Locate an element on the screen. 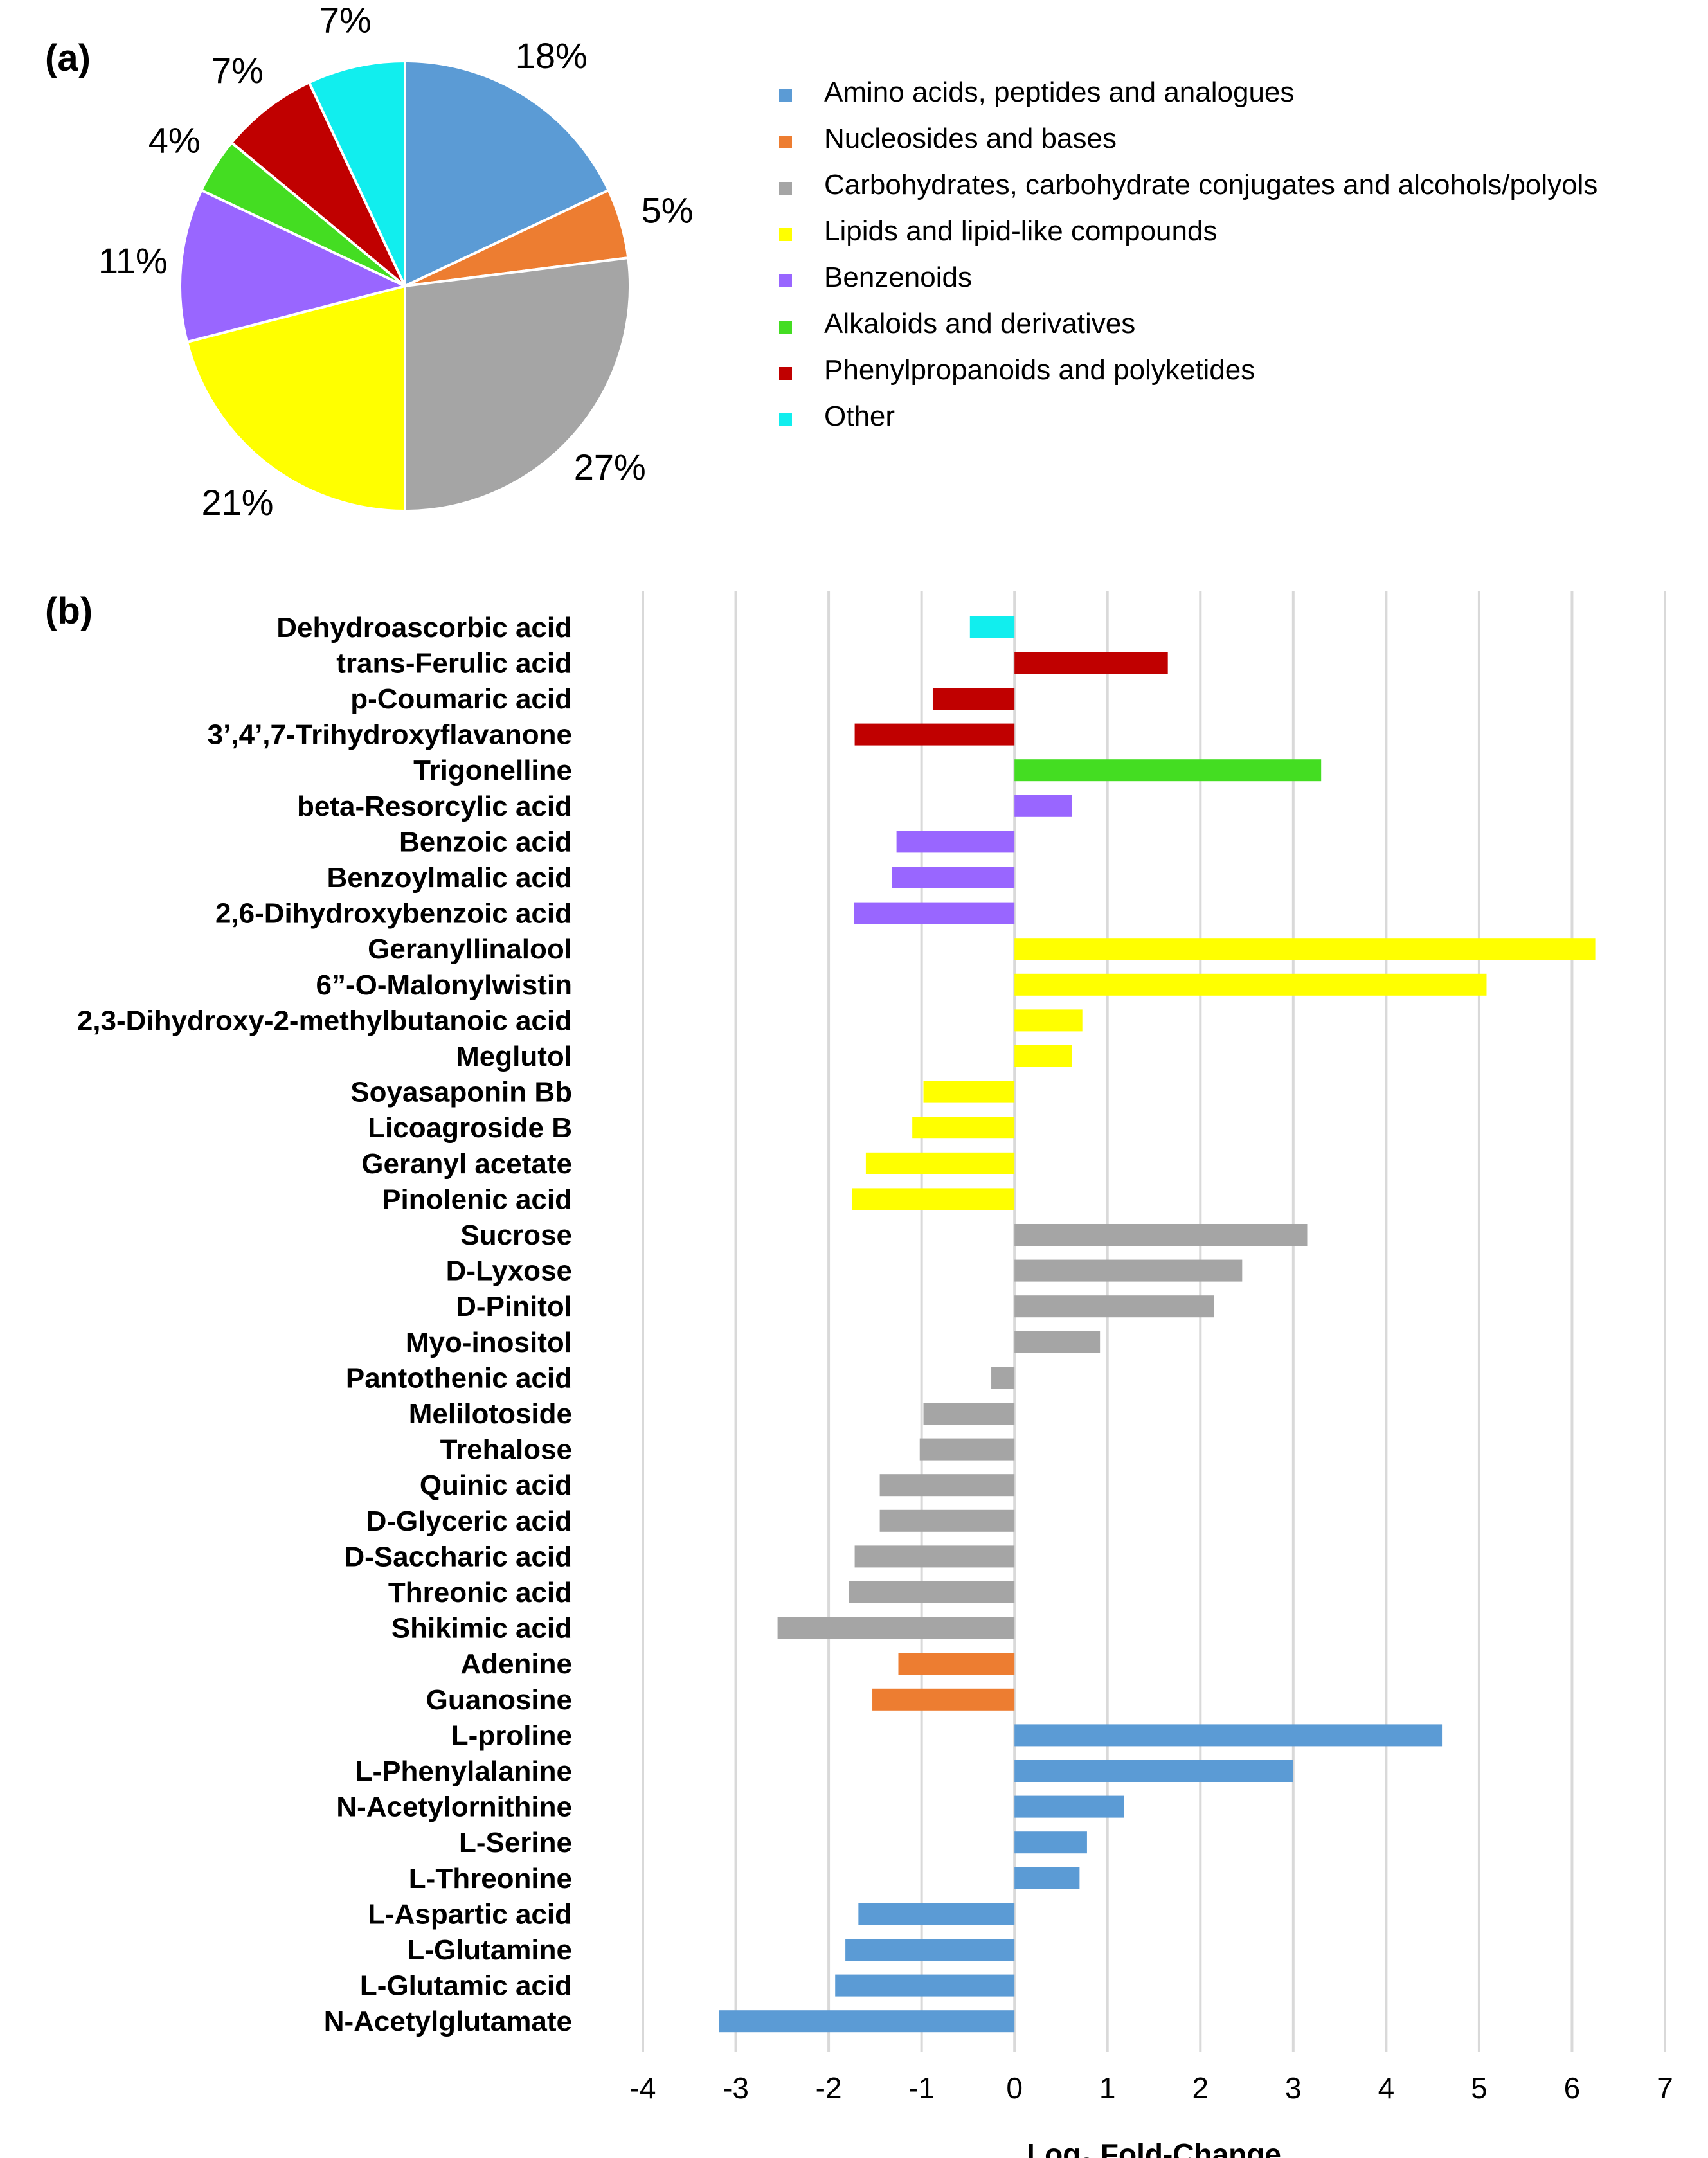 The height and width of the screenshot is (2158, 1708). category-label-19: D-Pinitol is located at coordinates (514, 1306).